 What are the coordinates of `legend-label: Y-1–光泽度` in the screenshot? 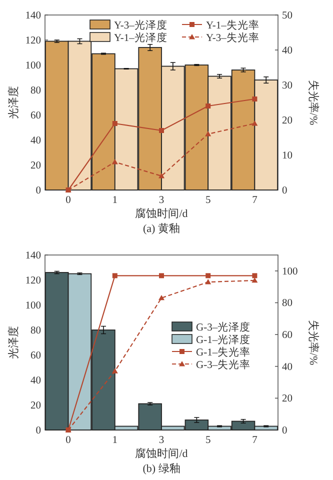 It's located at (141, 37).